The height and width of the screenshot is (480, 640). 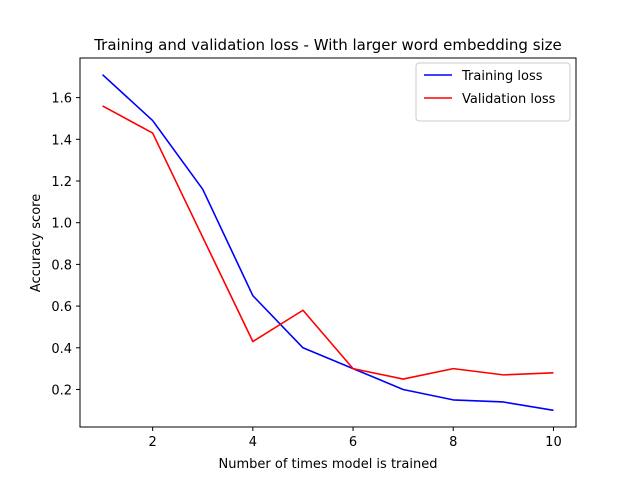 I want to click on y-tick-label: 1.6, so click(x=61, y=99).